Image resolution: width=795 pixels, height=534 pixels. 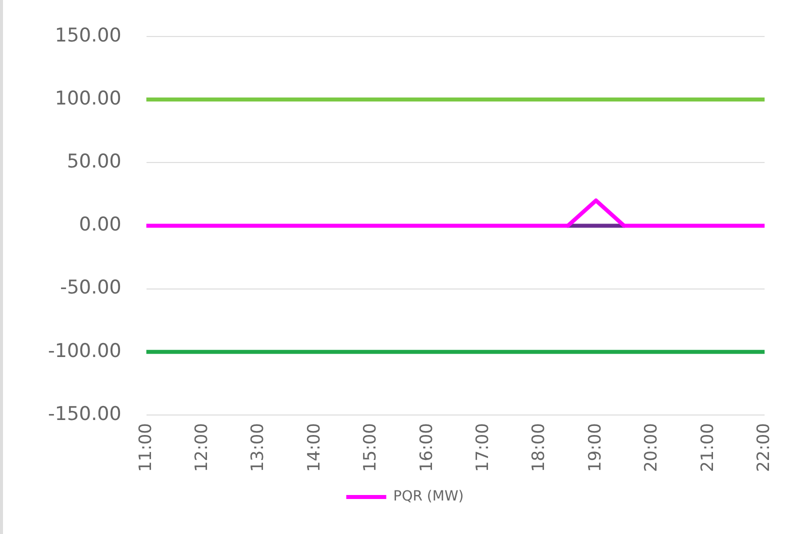 I want to click on y-tick-label: 50.00, so click(x=94, y=161).